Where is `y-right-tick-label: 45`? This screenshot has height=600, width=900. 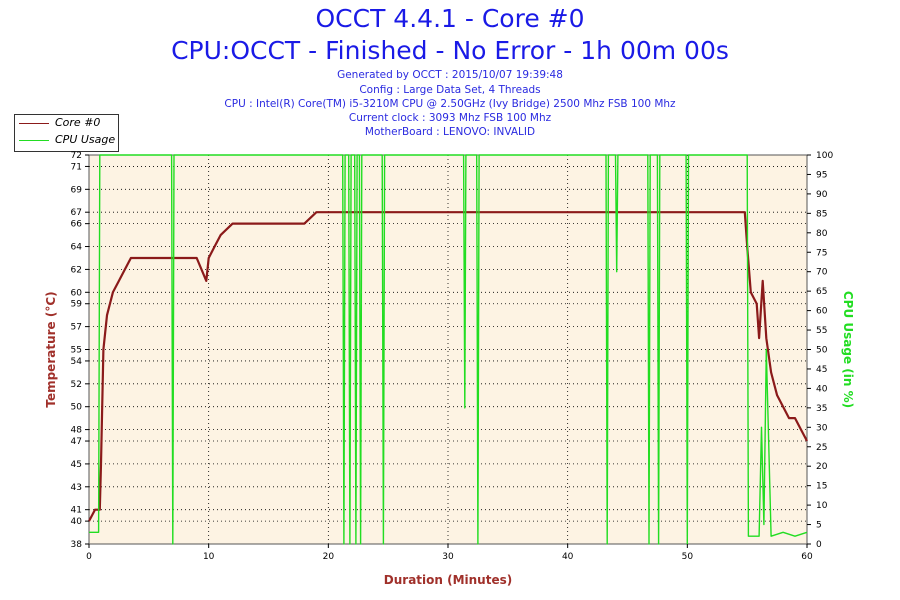 y-right-tick-label: 45 is located at coordinates (821, 370).